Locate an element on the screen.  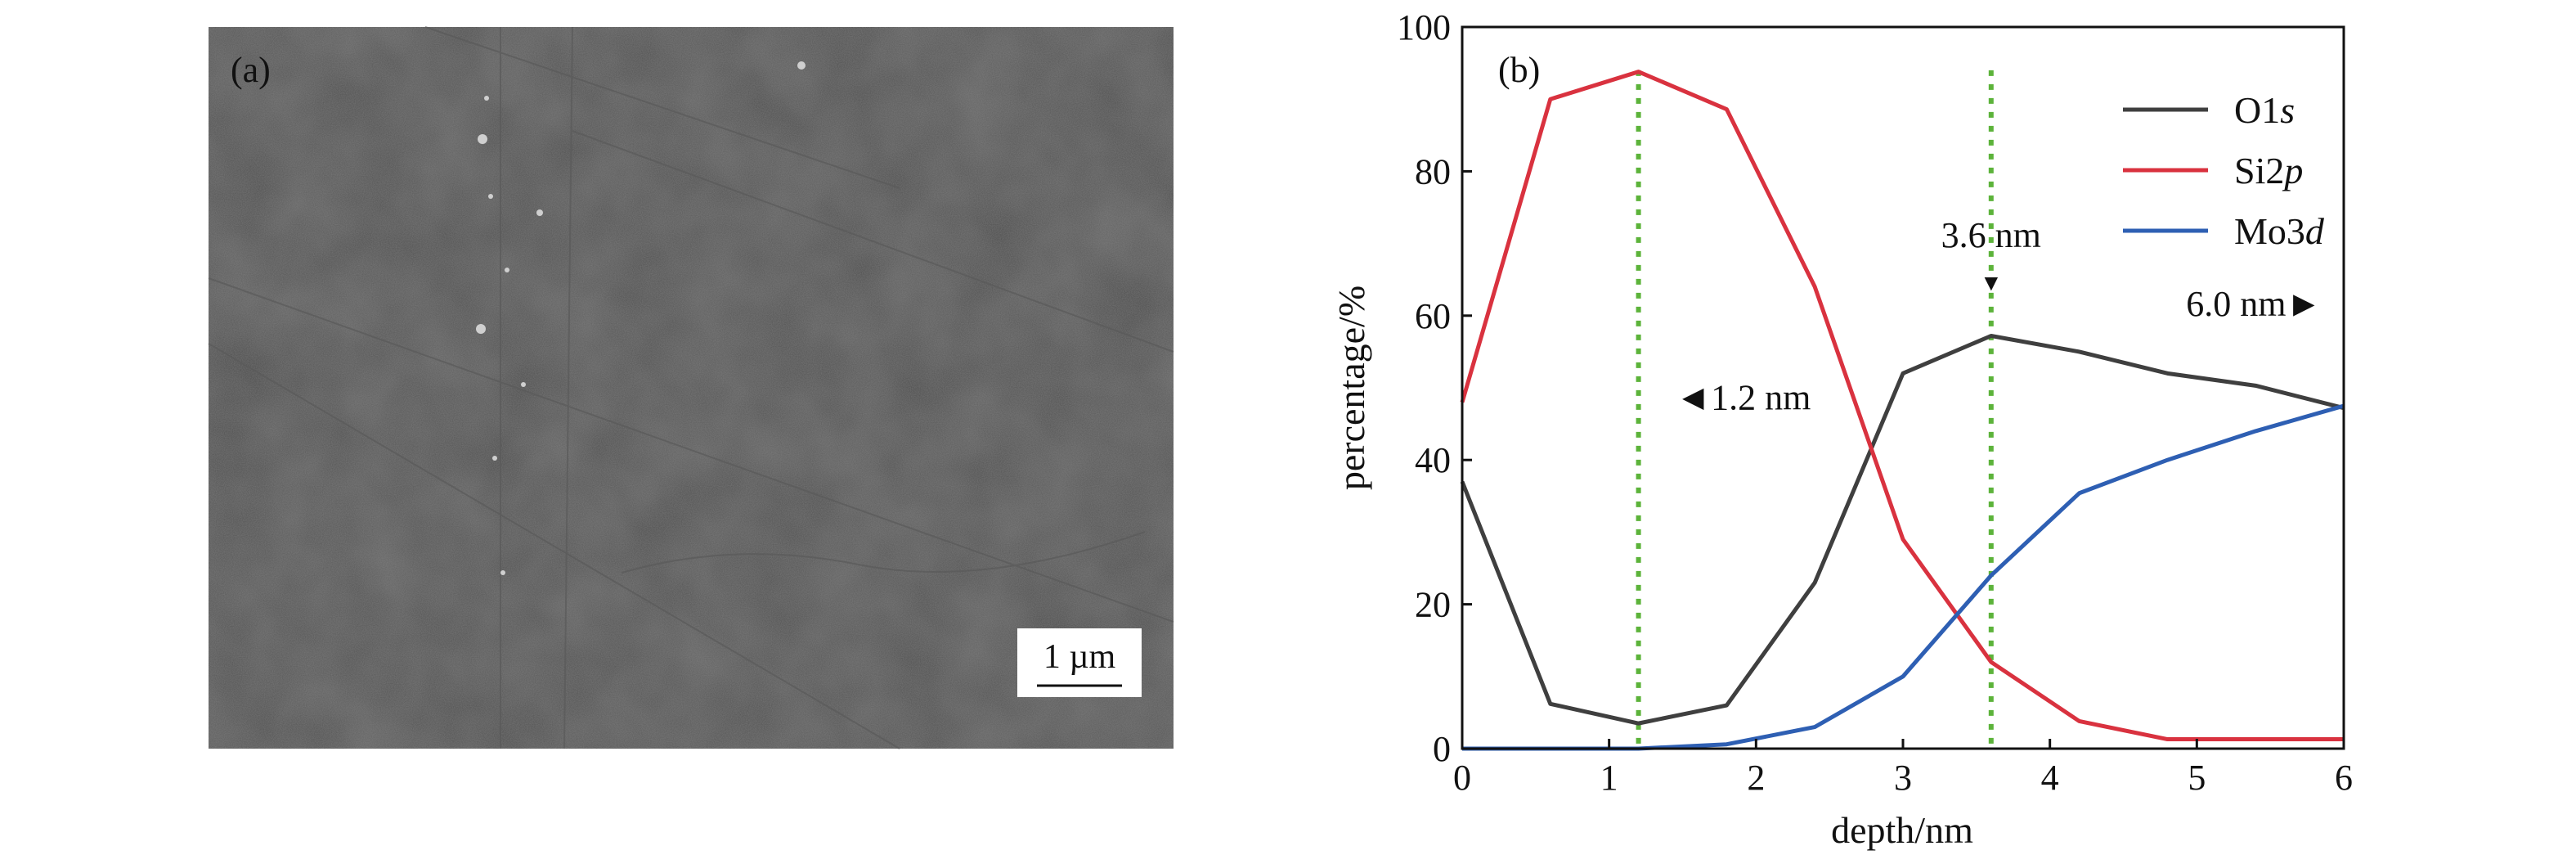
x-tick-label: 0 is located at coordinates (1462, 778).